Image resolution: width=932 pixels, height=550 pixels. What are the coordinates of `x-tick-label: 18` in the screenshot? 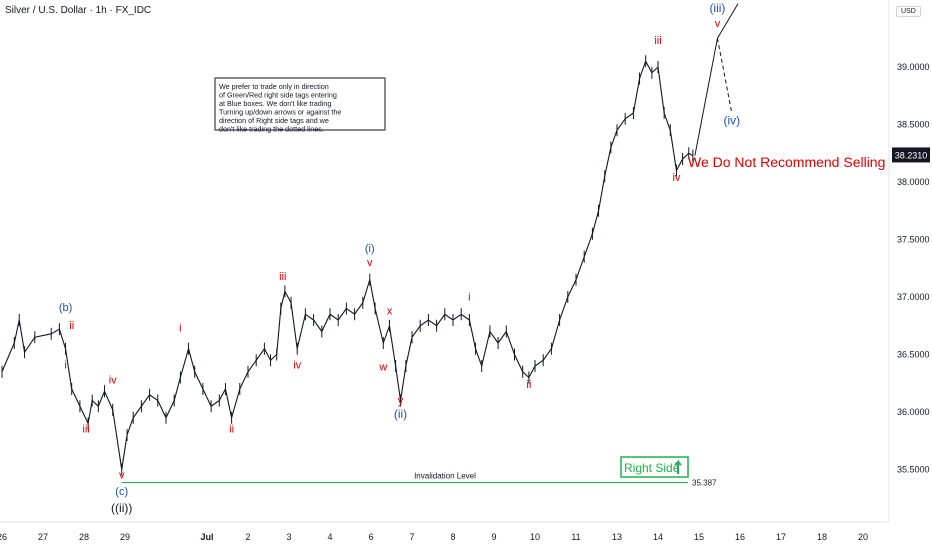 It's located at (822, 537).